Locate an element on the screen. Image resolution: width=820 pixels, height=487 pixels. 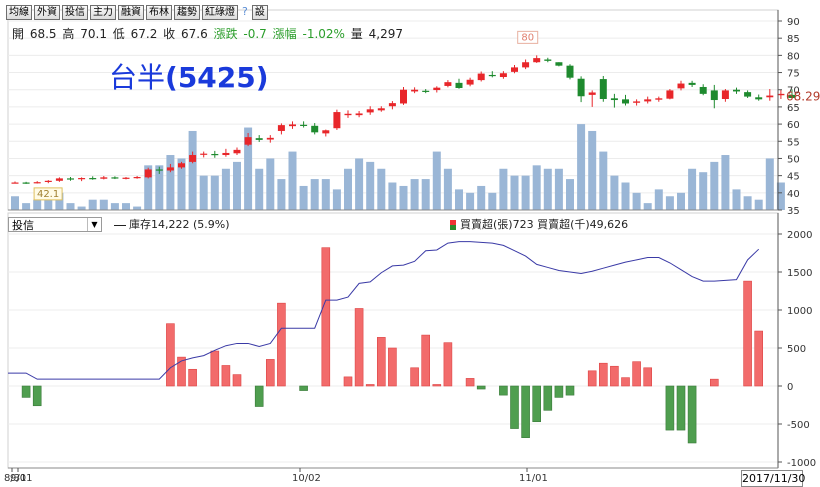
holding-legend: 庫存14,222 (5.9%) is located at coordinates (172, 224).